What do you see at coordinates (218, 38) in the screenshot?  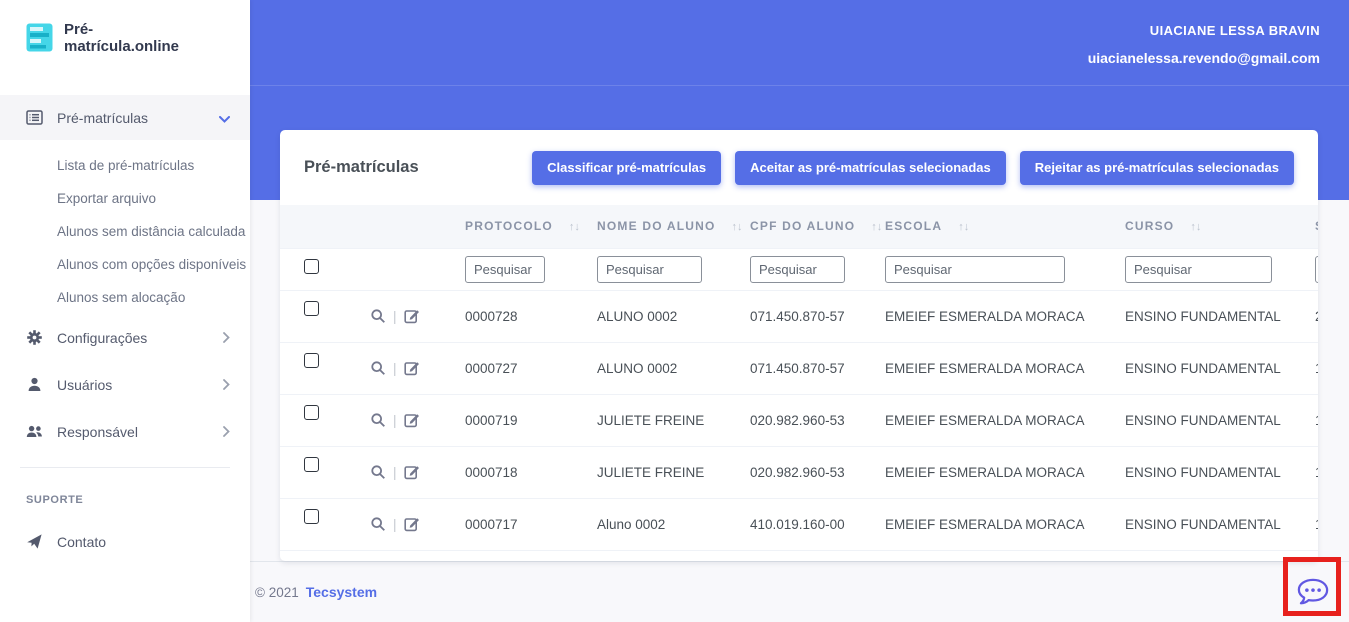 I see `hamburger-menu-icon` at bounding box center [218, 38].